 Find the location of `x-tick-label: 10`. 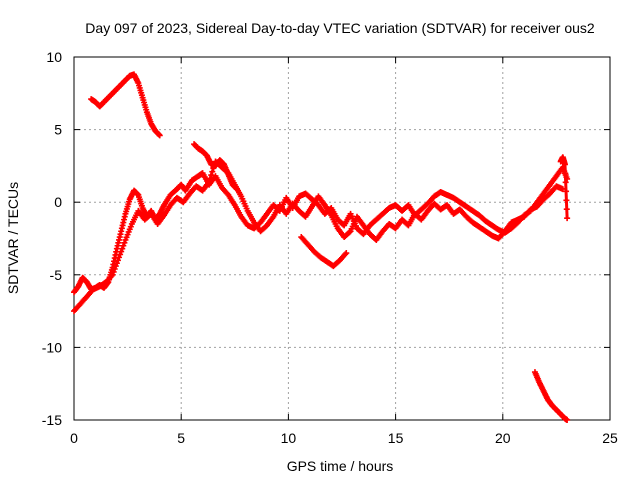

x-tick-label: 10 is located at coordinates (289, 438).